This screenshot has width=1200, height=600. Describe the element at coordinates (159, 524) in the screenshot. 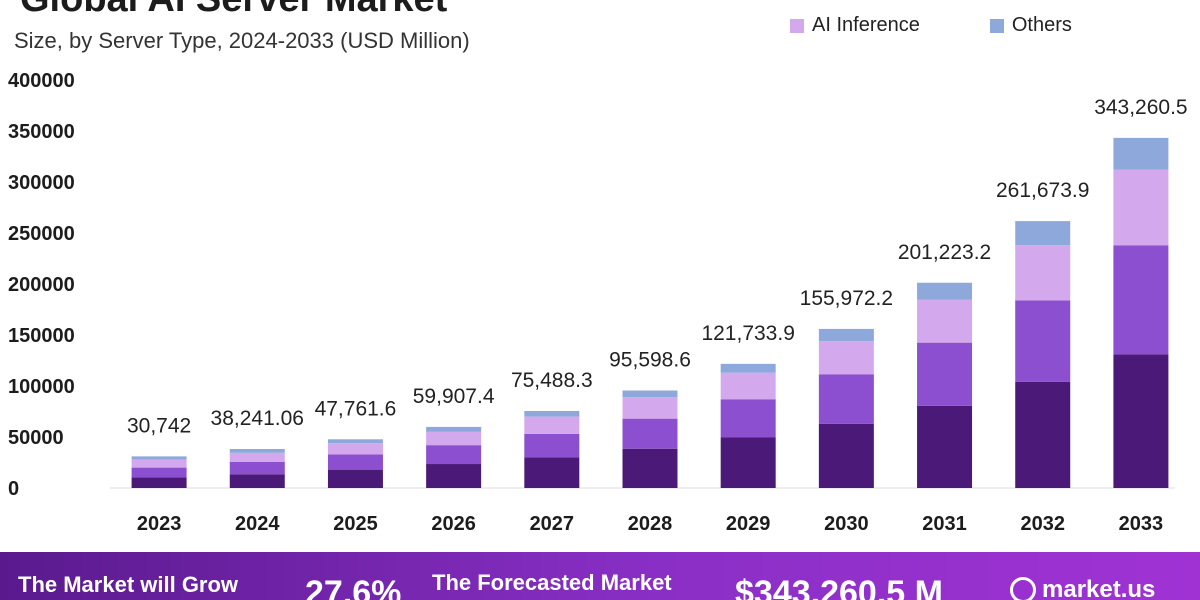

I see `x-tick-label: 2023` at that location.